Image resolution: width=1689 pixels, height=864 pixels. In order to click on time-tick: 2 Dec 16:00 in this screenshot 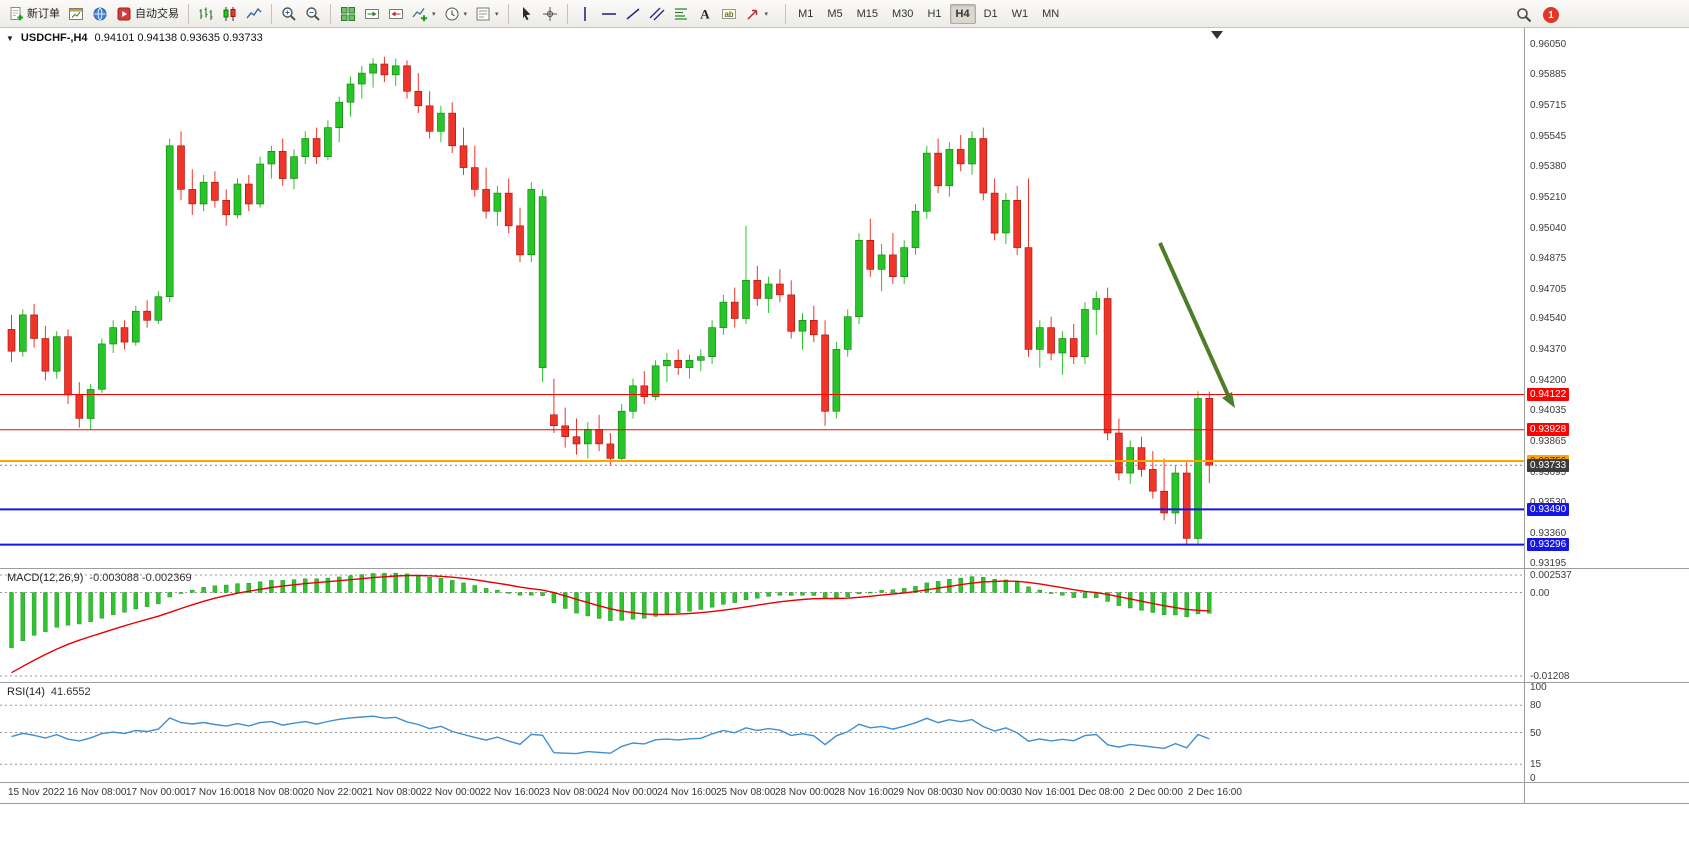, I will do `click(1215, 792)`.